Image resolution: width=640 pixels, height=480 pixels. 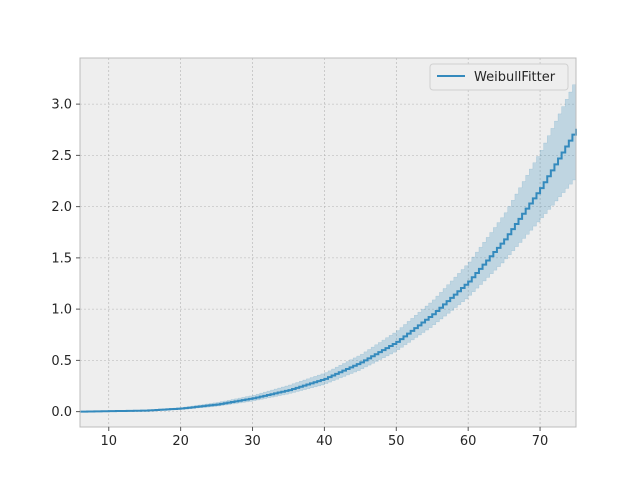 I want to click on legend-box, so click(x=499, y=77).